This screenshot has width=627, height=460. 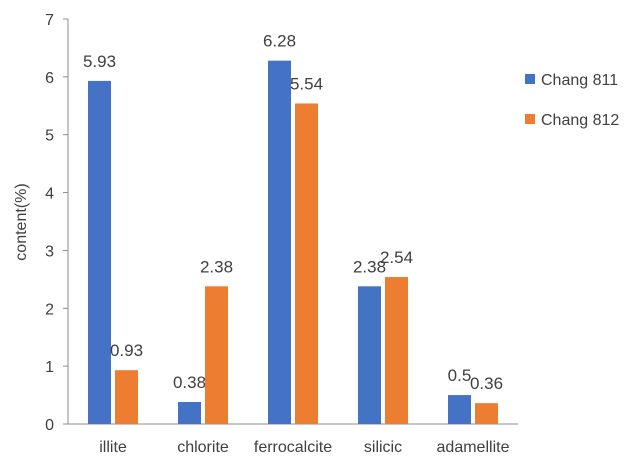 What do you see at coordinates (49, 78) in the screenshot?
I see `y-tick-label: 6` at bounding box center [49, 78].